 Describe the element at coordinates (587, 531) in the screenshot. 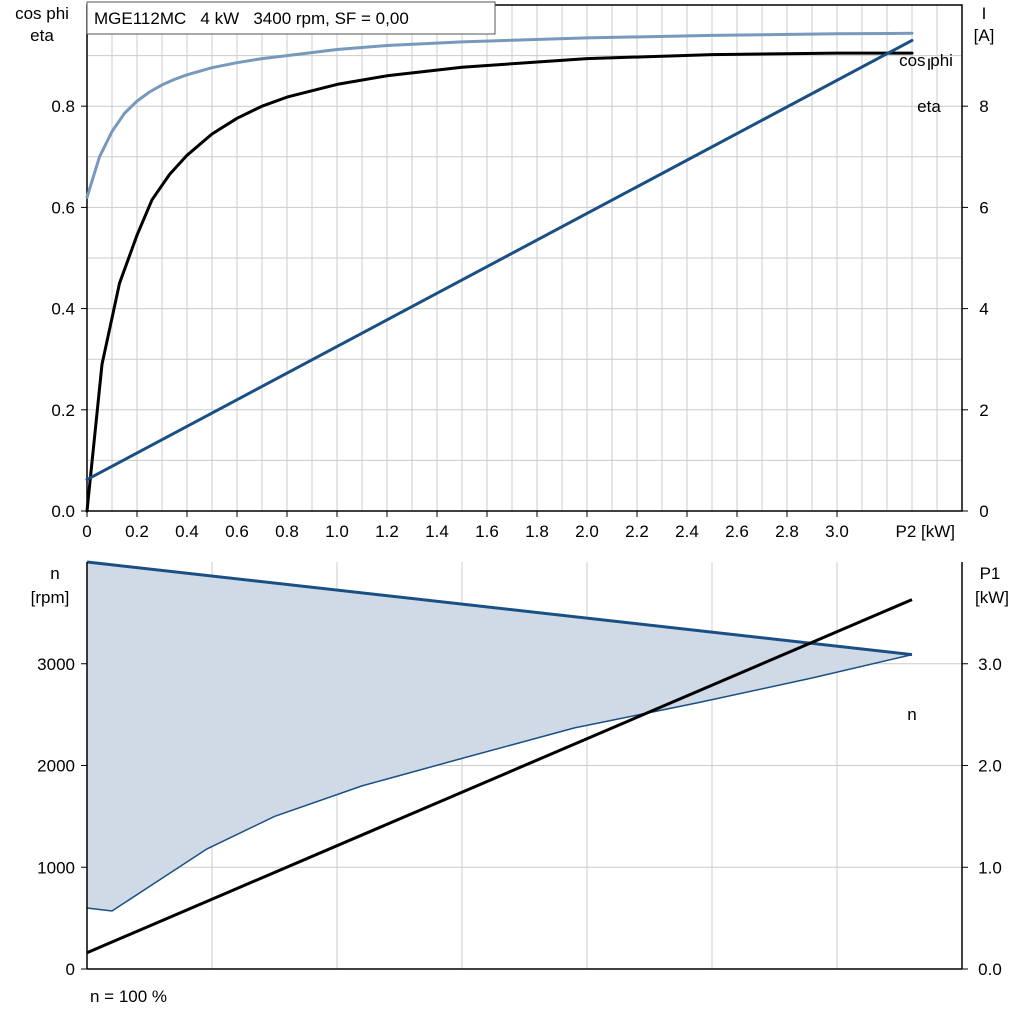

I see `x-tick-label: 2.0` at that location.